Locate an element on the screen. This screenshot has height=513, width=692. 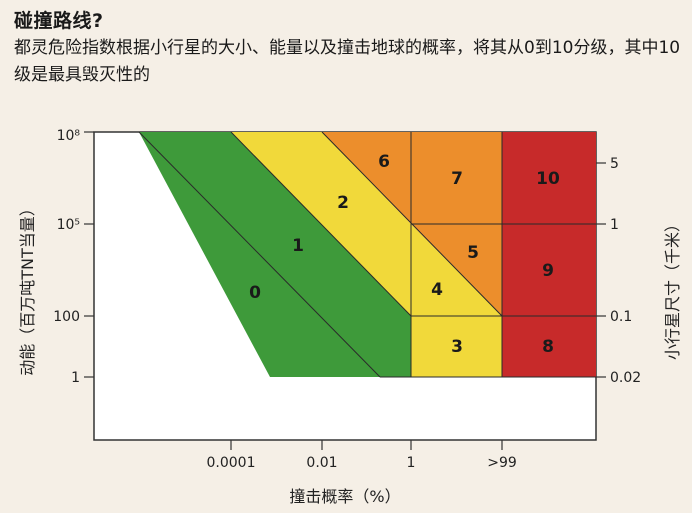
region-label-5: 5 is located at coordinates (473, 253).